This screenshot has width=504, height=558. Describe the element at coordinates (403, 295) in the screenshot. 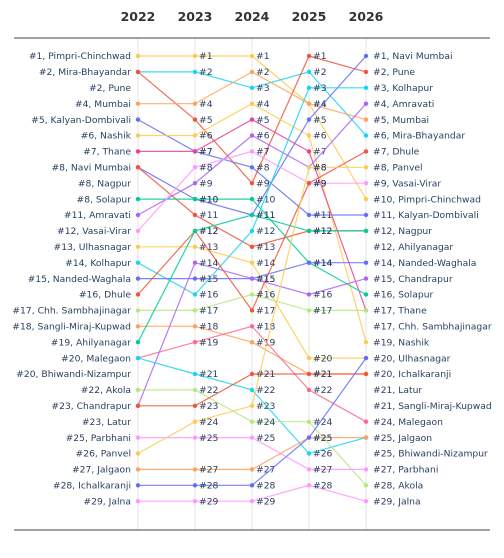

I see `right-label: #16, Solapur` at that location.